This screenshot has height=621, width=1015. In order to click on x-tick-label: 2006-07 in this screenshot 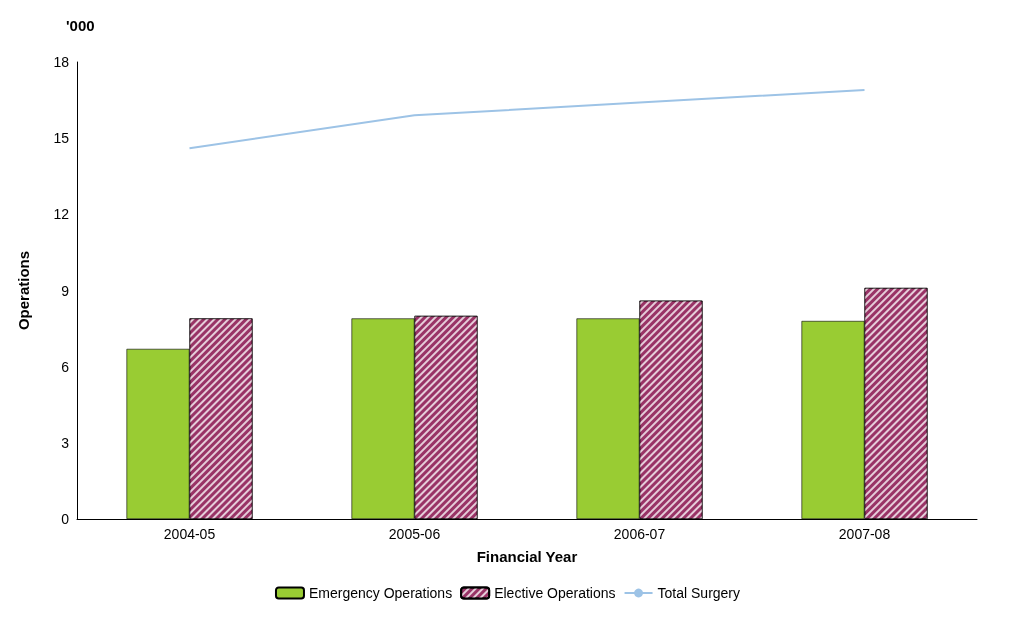, I will do `click(639, 534)`.